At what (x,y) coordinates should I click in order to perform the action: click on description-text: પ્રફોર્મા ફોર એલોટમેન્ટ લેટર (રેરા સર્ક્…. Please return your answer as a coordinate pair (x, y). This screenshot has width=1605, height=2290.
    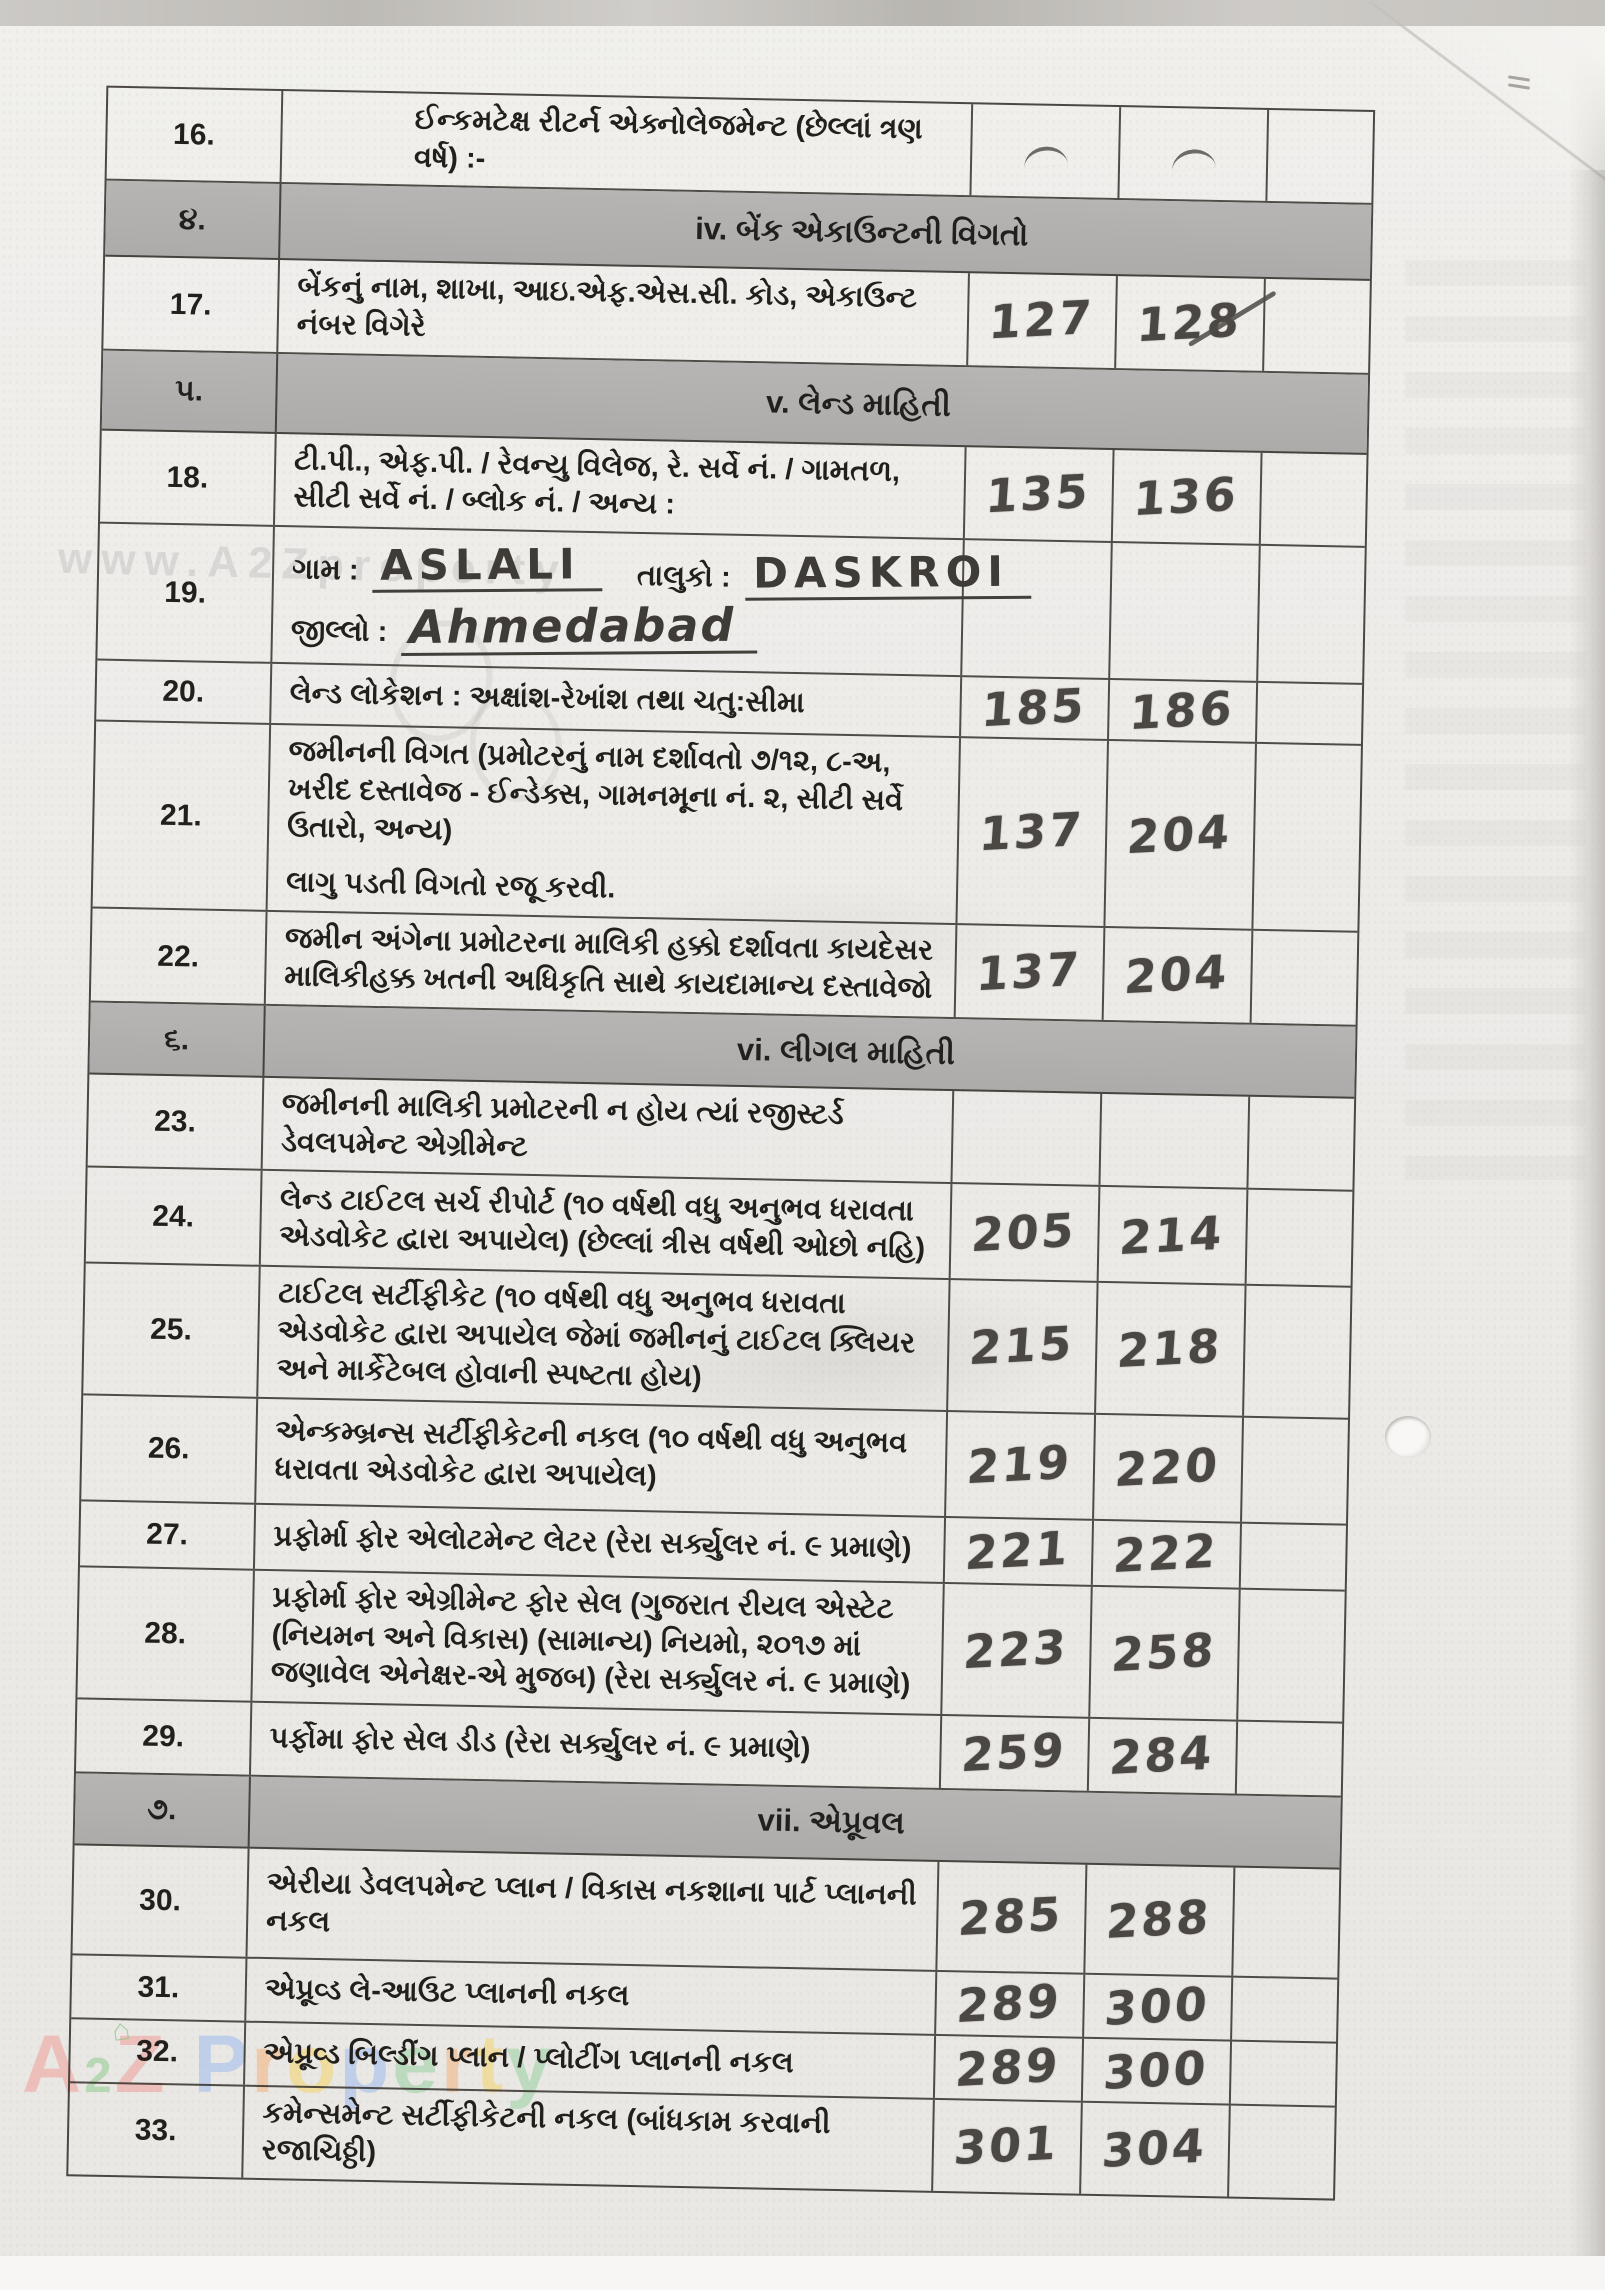
    Looking at the image, I should click on (592, 1541).